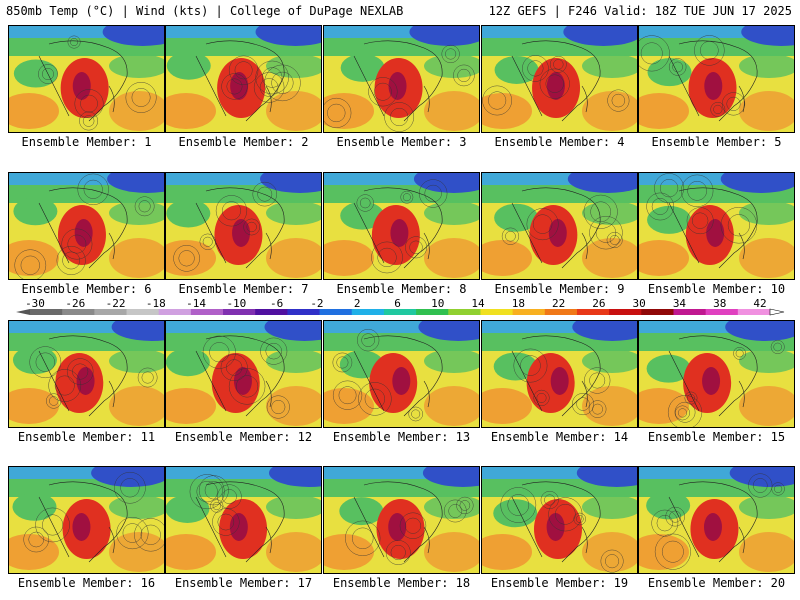 The height and width of the screenshot is (600, 800). I want to click on ensemble-member-label: Ensemble Member: 12, so click(243, 437).